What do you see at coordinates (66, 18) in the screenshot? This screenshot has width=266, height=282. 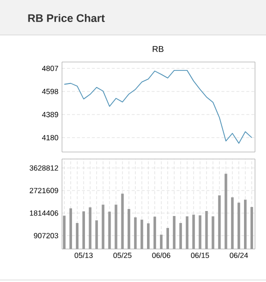 I see `chart-title: RB Price Chart` at bounding box center [66, 18].